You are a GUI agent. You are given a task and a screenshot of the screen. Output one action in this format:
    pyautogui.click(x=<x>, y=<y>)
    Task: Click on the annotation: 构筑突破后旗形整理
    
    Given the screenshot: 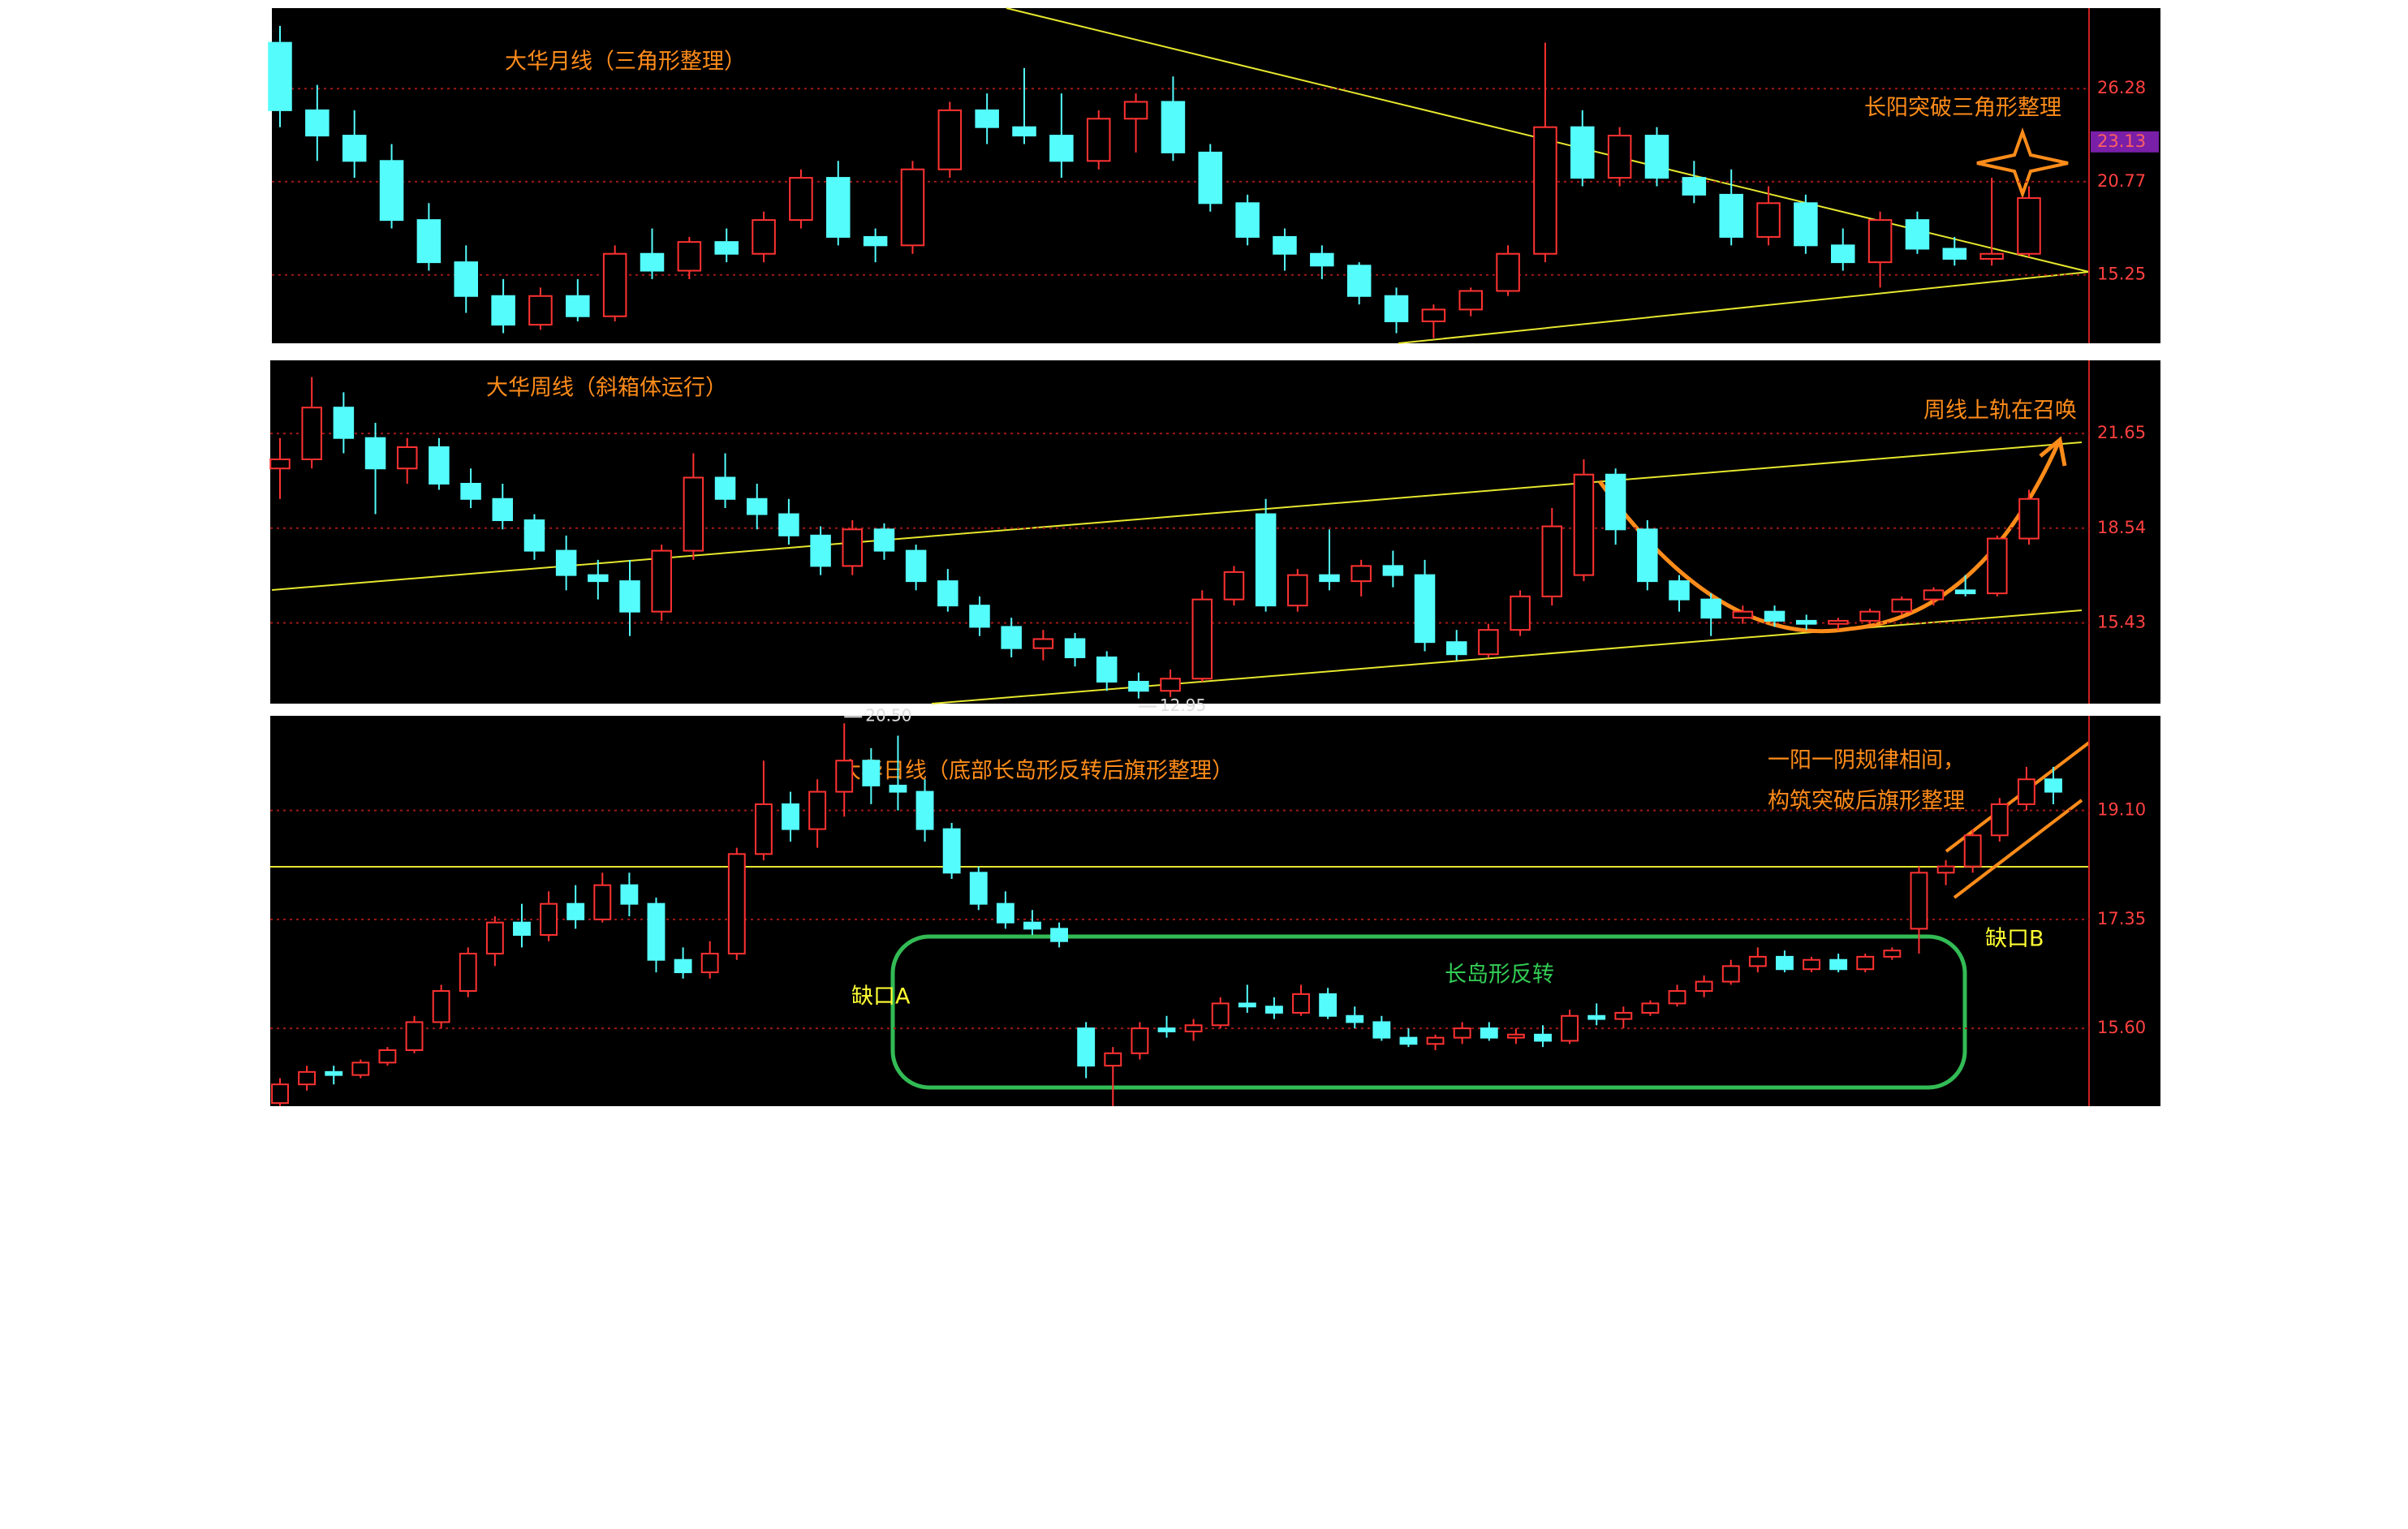 What is the action you would take?
    pyautogui.click(x=1867, y=801)
    